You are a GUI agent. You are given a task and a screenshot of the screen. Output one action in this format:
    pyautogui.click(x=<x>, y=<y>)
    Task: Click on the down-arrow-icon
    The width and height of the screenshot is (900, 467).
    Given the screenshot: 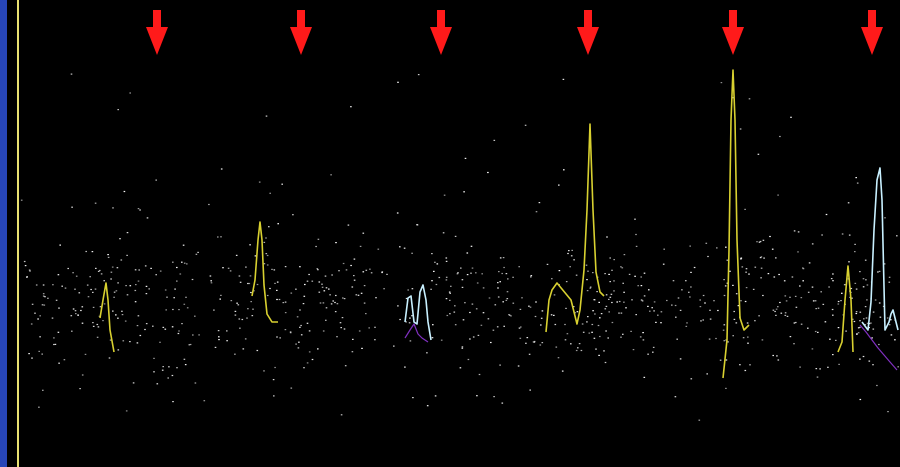 What is the action you would take?
    pyautogui.click(x=301, y=32)
    